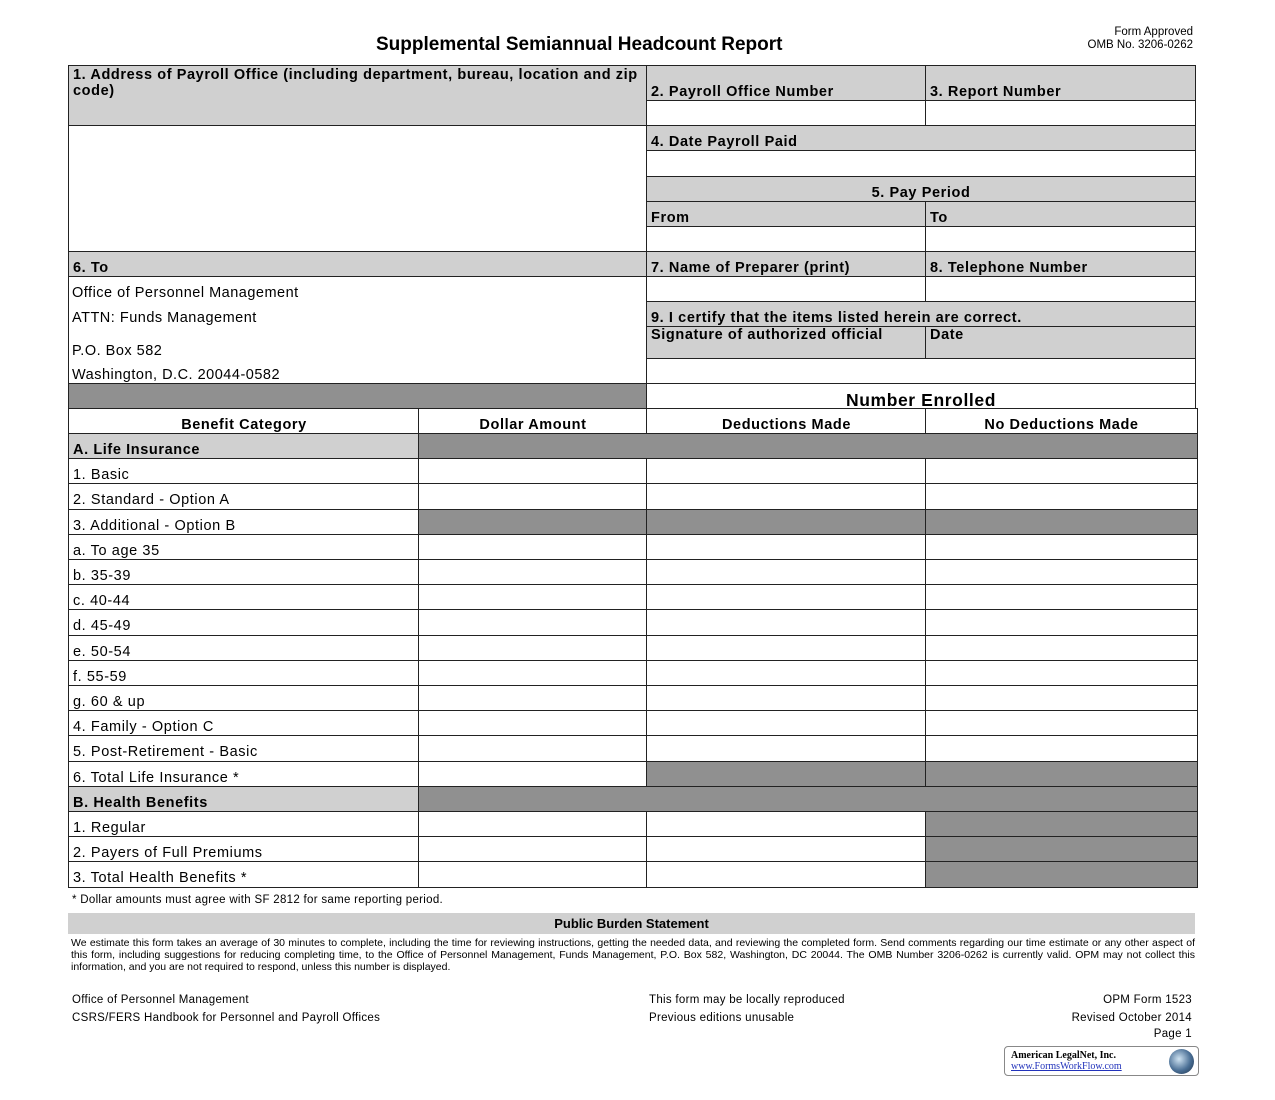  I want to click on column-header-deductions-made: Deductions Made, so click(786, 421).